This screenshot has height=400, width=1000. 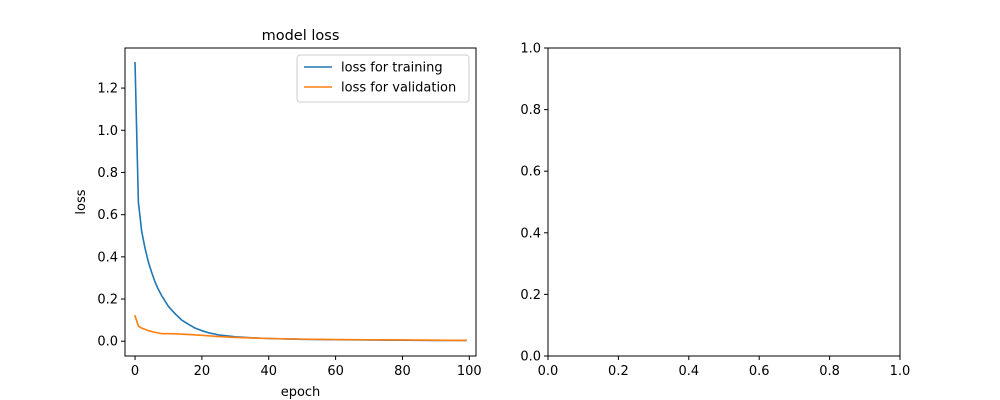 I want to click on validation-loss-line, so click(x=300, y=328).